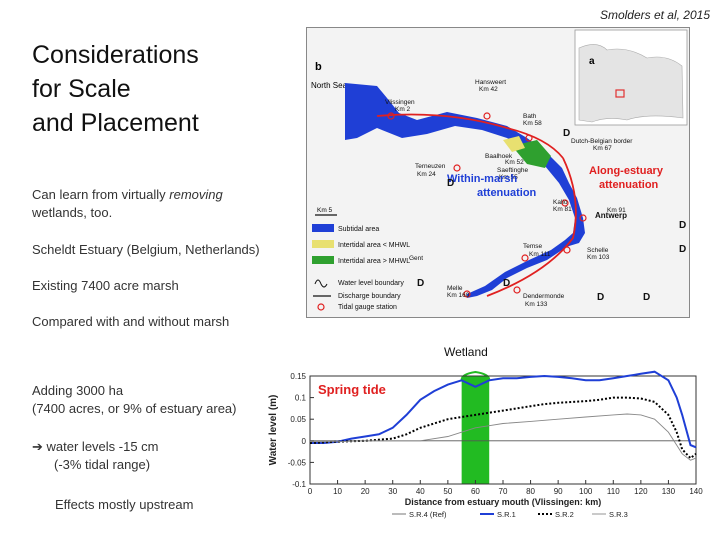 The width and height of the screenshot is (720, 540). What do you see at coordinates (318, 67) in the screenshot?
I see `panel-b-label: b` at bounding box center [318, 67].